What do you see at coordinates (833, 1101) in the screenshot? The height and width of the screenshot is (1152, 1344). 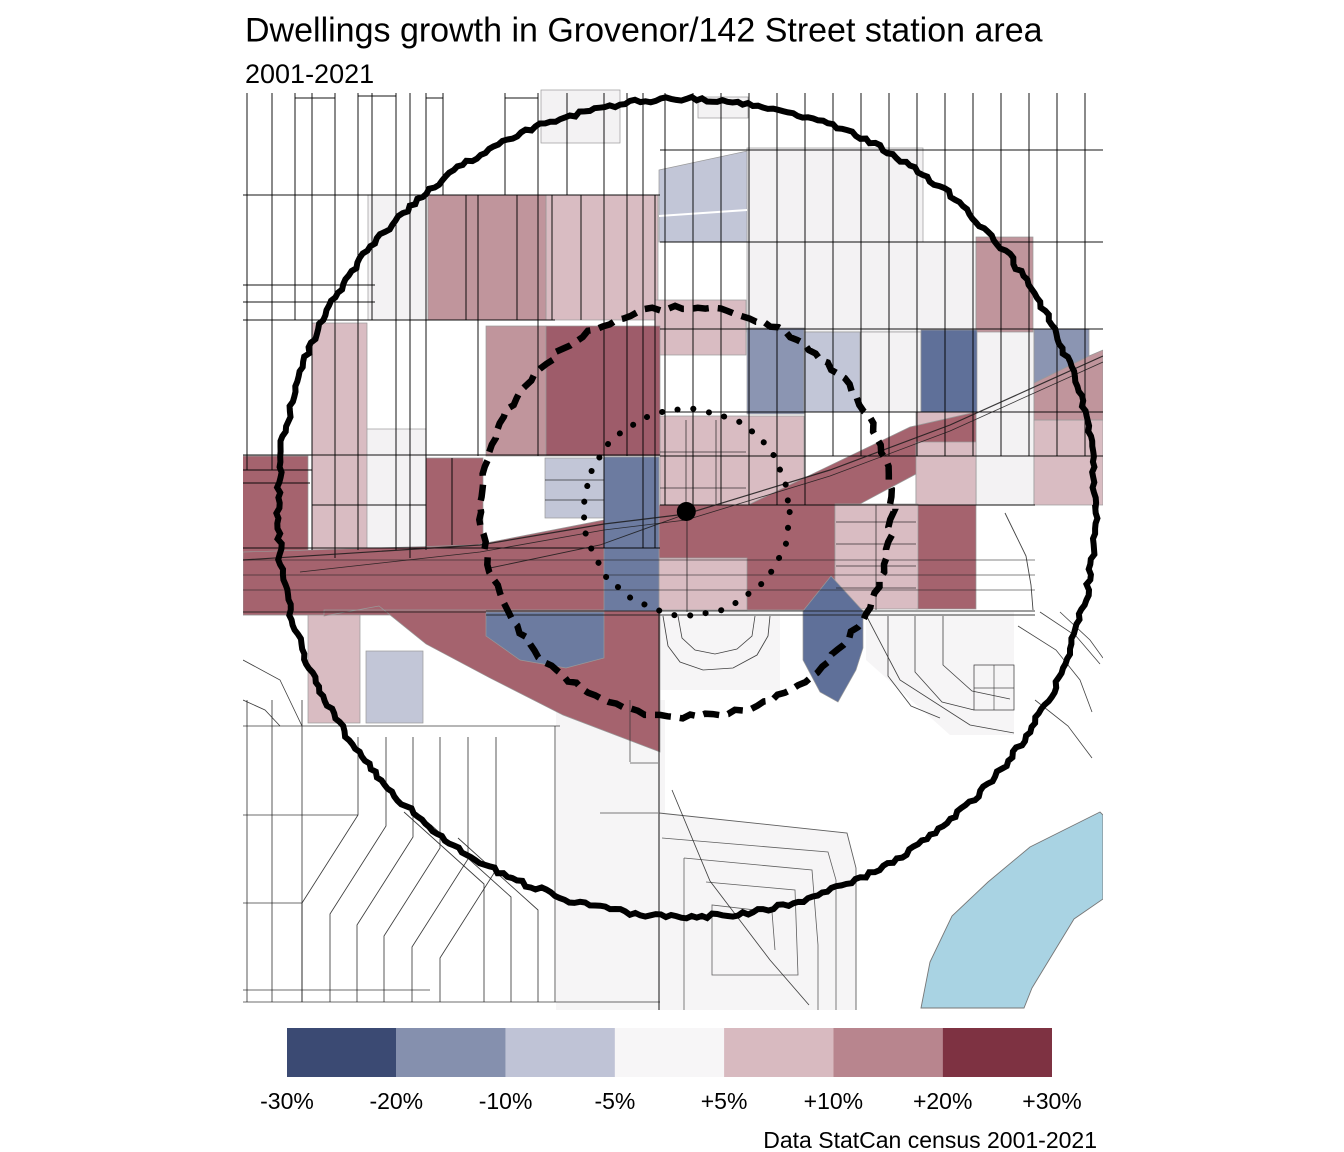 I see `svg-text: +10%` at bounding box center [833, 1101].